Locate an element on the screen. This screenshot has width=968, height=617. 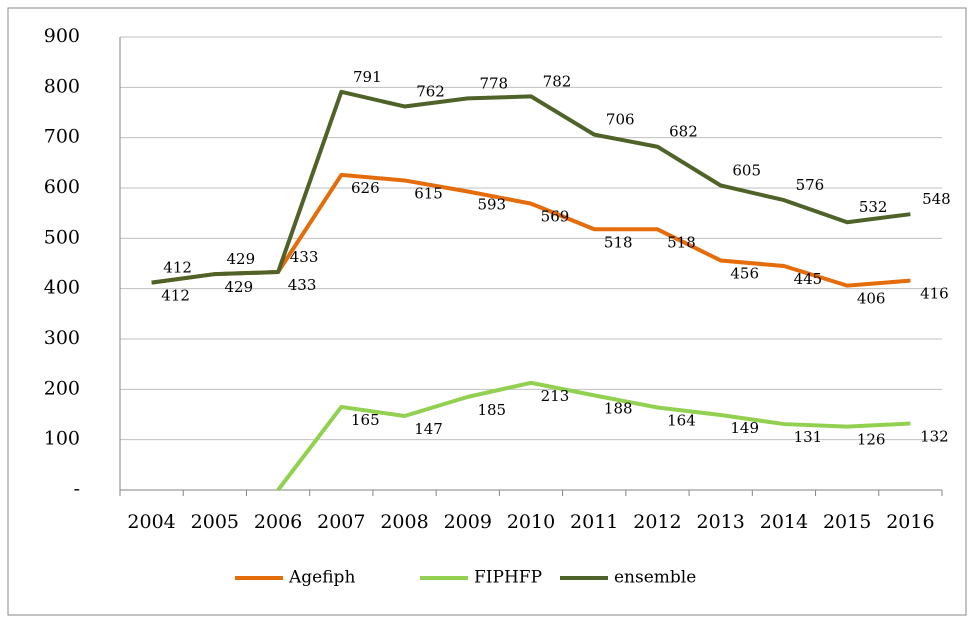
data-label: 593 is located at coordinates (491, 205).